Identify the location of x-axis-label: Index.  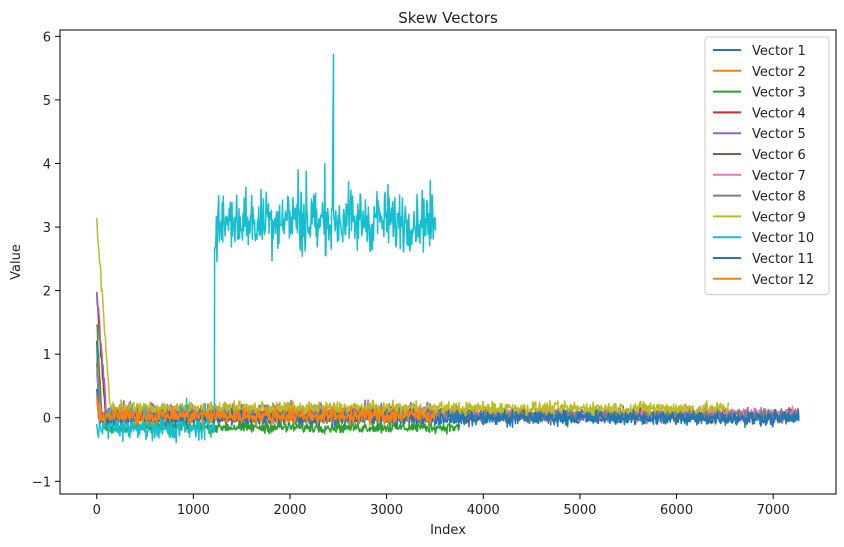
(448, 530).